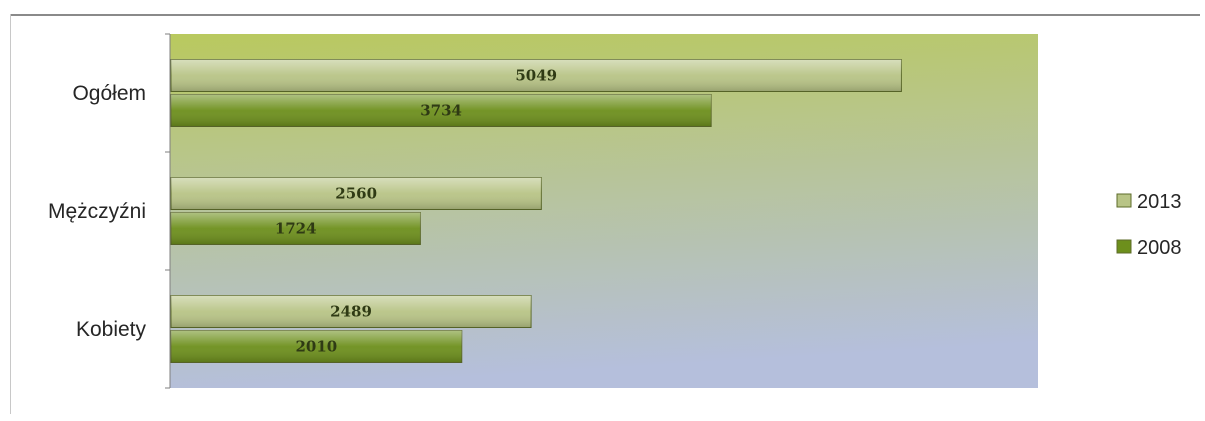  I want to click on data-label: 3734, so click(441, 111).